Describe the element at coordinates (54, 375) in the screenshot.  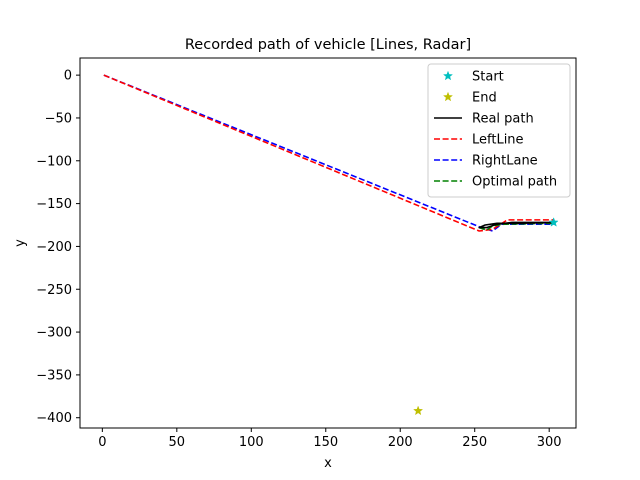
I see `y-tick-label: −350` at that location.